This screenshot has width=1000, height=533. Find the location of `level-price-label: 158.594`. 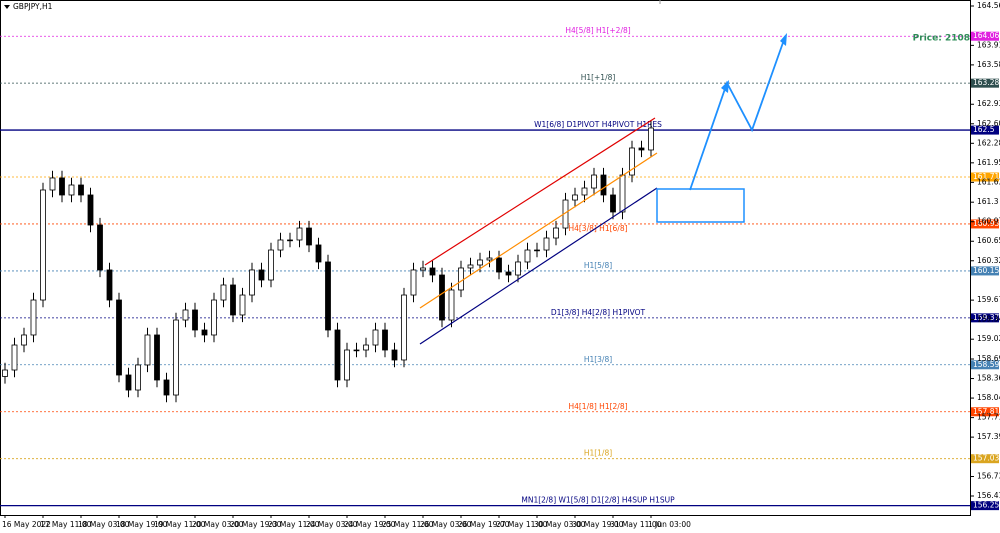

level-price-label: 158.594 is located at coordinates (986, 364).